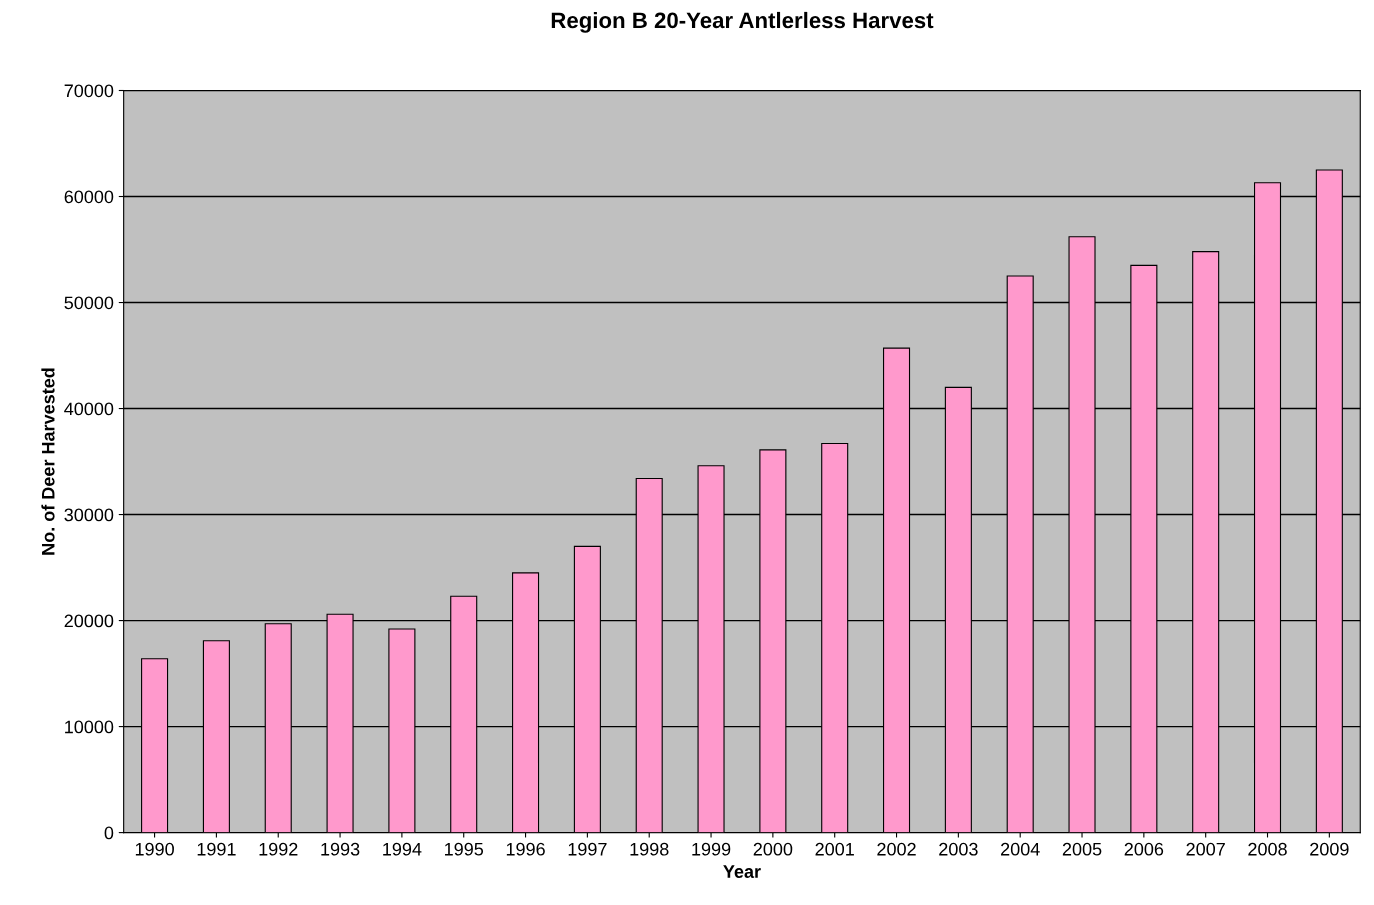  What do you see at coordinates (587, 849) in the screenshot?
I see `x-tick-label: 1997` at bounding box center [587, 849].